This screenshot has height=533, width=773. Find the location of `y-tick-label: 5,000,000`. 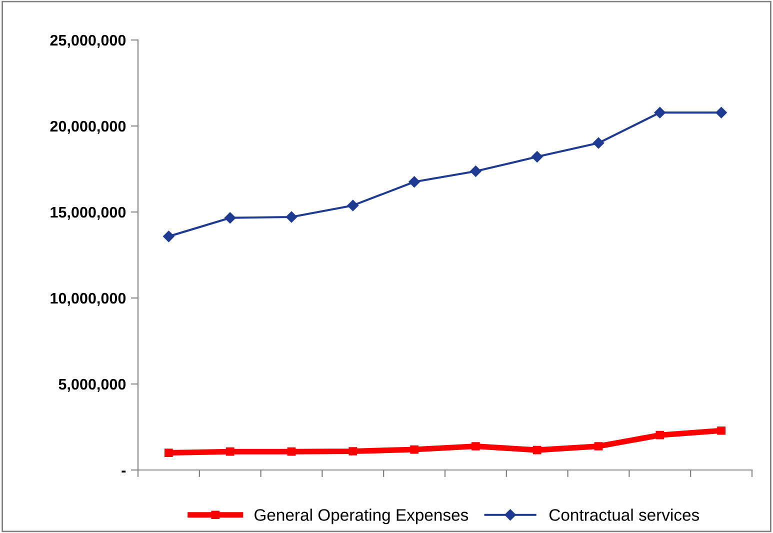

y-tick-label: 5,000,000 is located at coordinates (92, 385).